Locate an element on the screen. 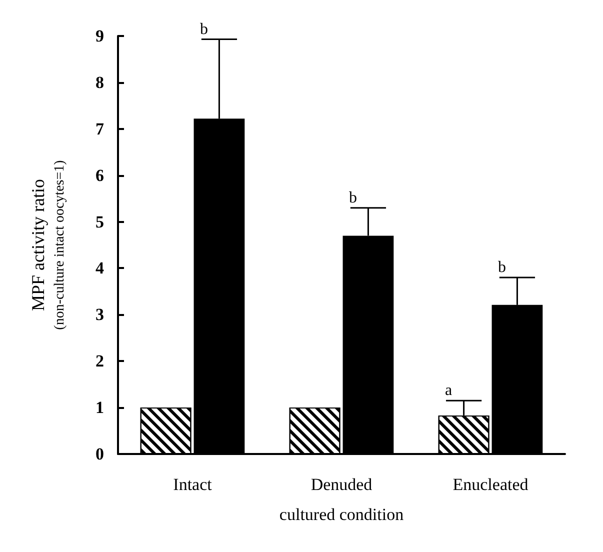 The image size is (603, 552). y-axis-title: MPF activity ratio (non-culture intact oocytes=1) is located at coordinates (48, 245).